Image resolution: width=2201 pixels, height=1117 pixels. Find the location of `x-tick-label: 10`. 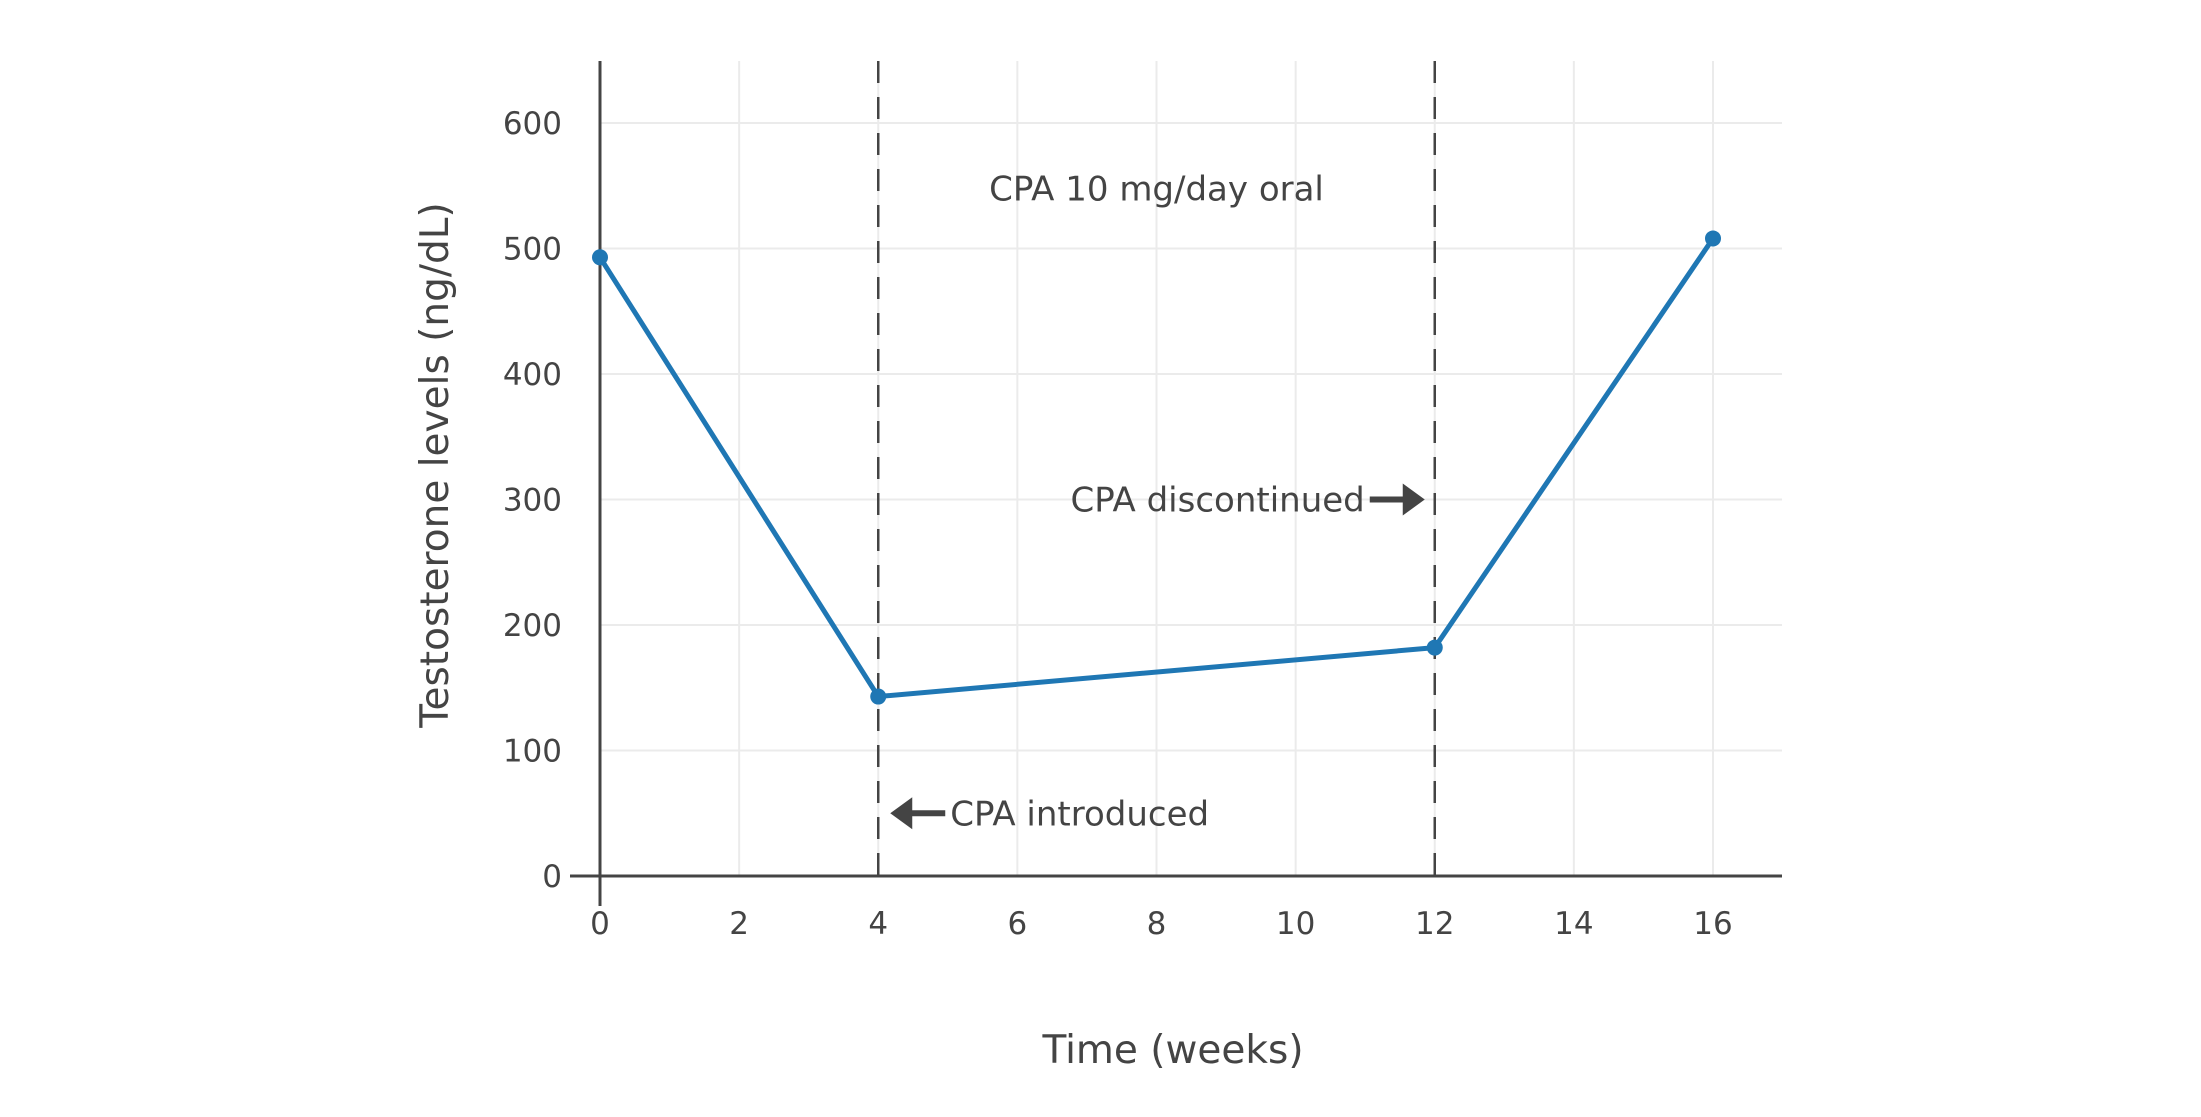

x-tick-label: 10 is located at coordinates (1295, 924).